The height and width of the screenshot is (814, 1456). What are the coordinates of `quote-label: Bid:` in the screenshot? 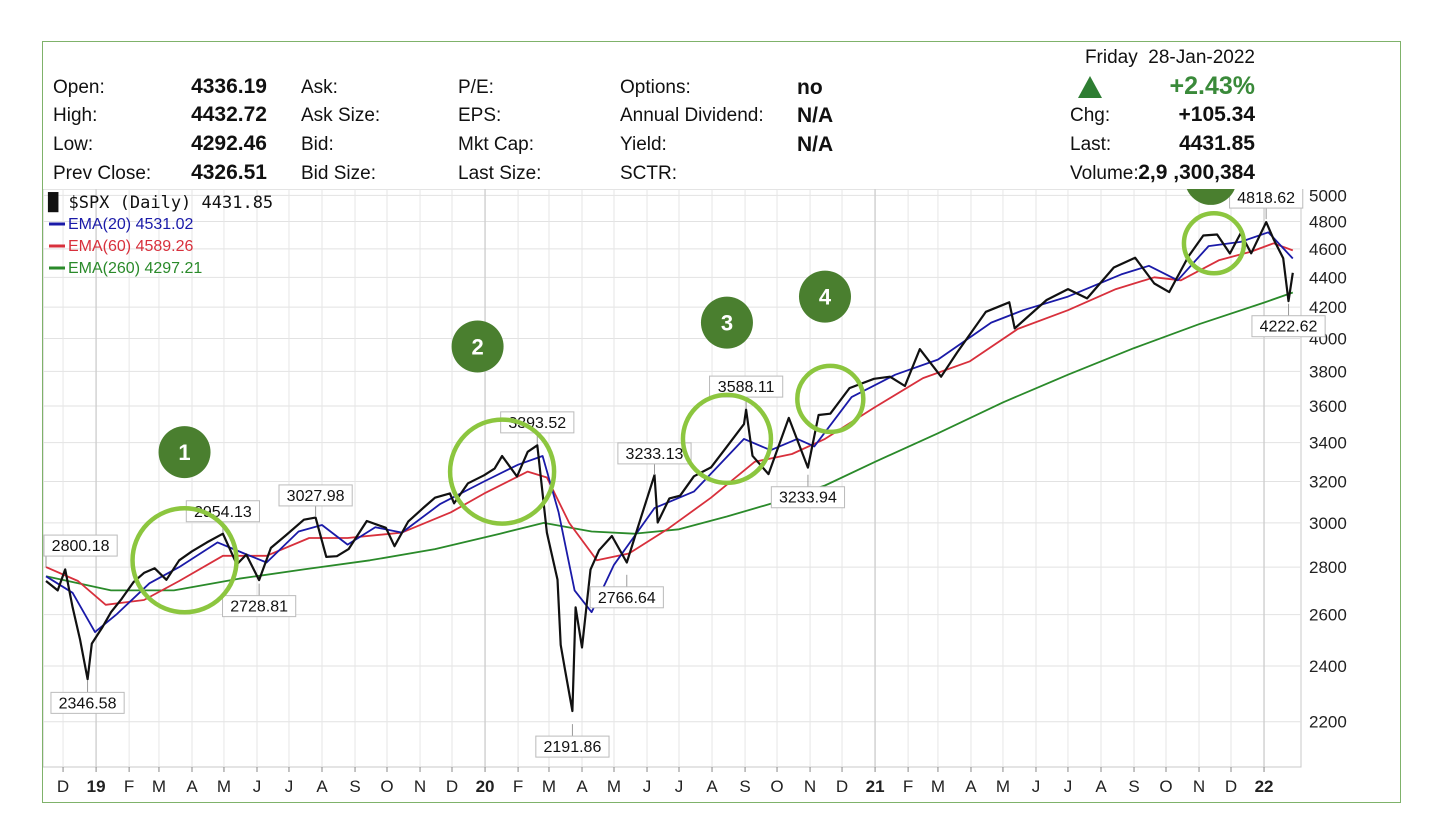 It's located at (317, 144).